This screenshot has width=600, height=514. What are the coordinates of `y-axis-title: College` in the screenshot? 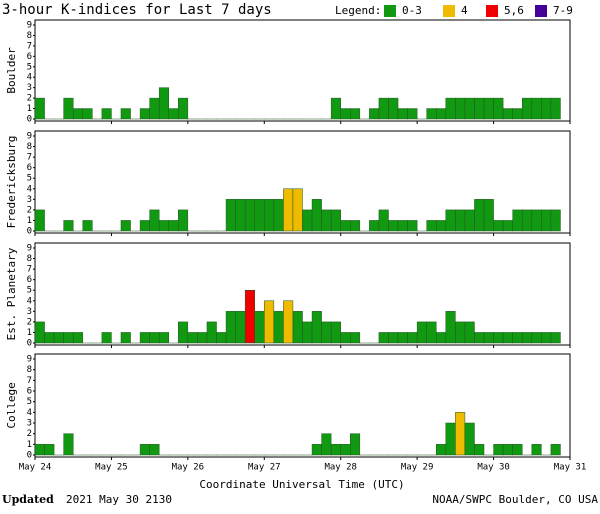 It's located at (11, 405).